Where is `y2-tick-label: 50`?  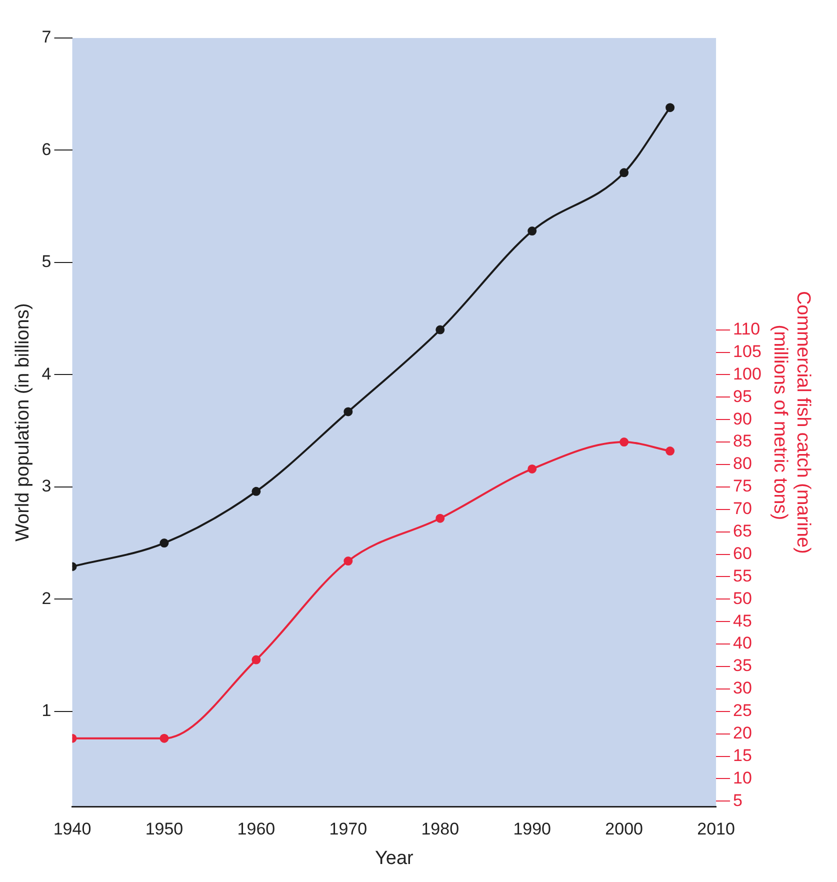
y2-tick-label: 50 is located at coordinates (742, 598).